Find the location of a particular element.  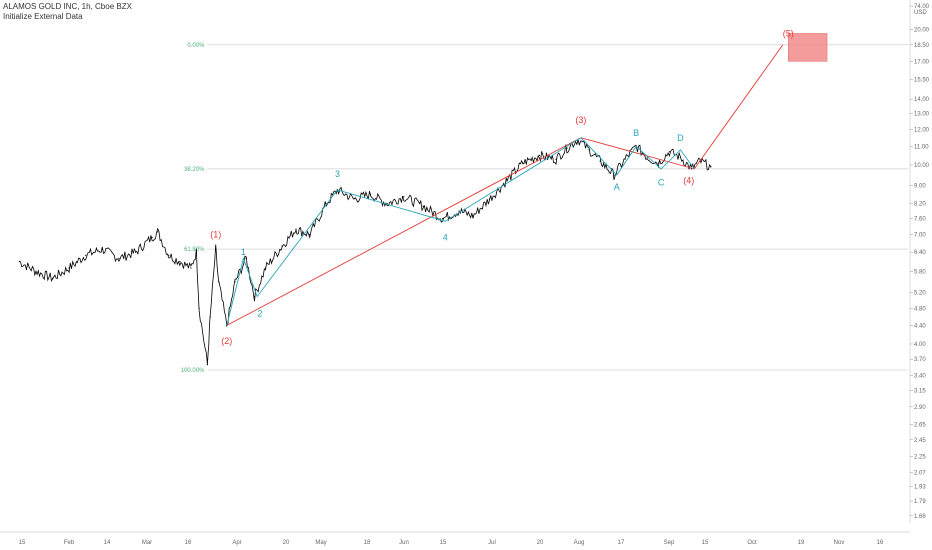

time-tick-label-16: 15 is located at coordinates (705, 543).